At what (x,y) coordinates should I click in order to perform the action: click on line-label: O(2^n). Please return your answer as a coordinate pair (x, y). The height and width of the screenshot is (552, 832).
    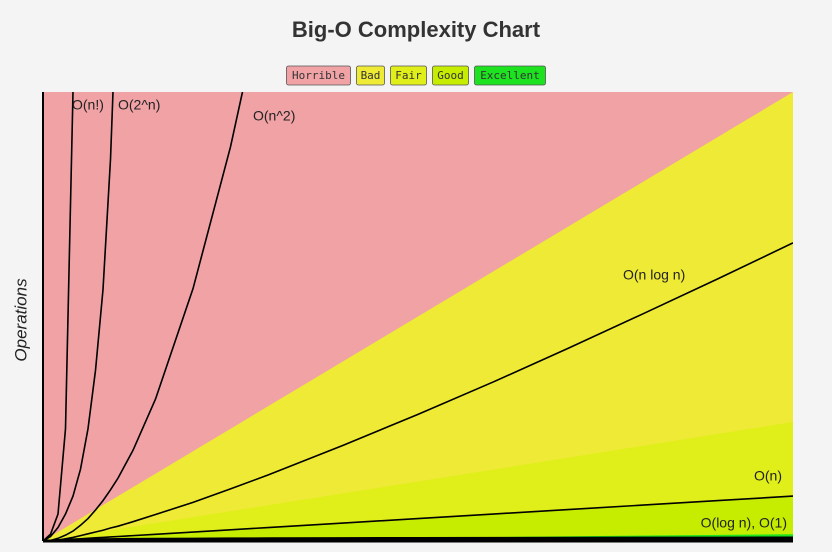
    Looking at the image, I should click on (139, 105).